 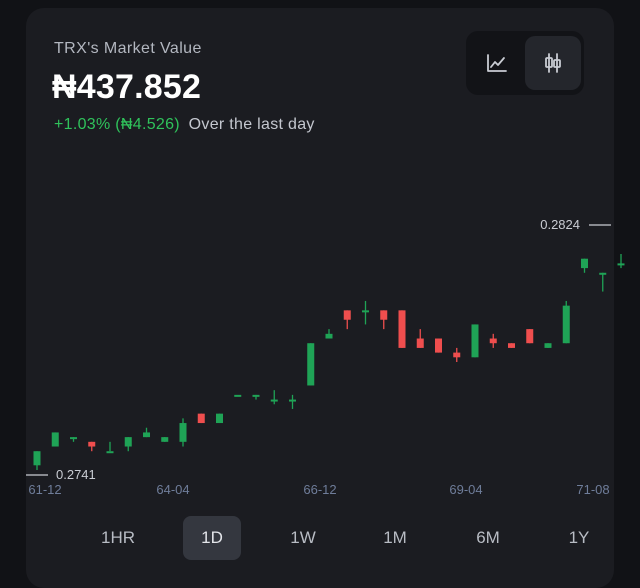 What do you see at coordinates (44, 489) in the screenshot?
I see `x-tick-label: 61-12` at bounding box center [44, 489].